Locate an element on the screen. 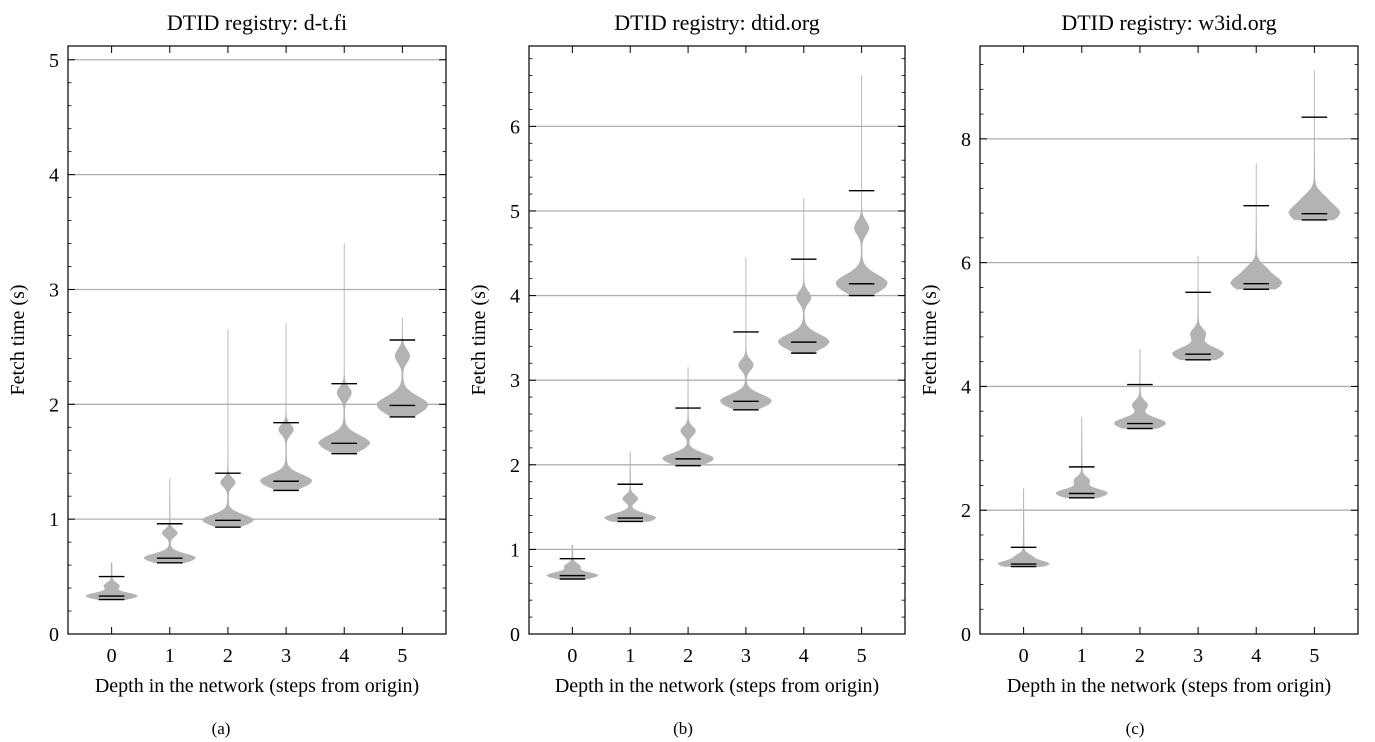 This screenshot has height=742, width=1375. panel-caption: (b) is located at coordinates (683, 728).